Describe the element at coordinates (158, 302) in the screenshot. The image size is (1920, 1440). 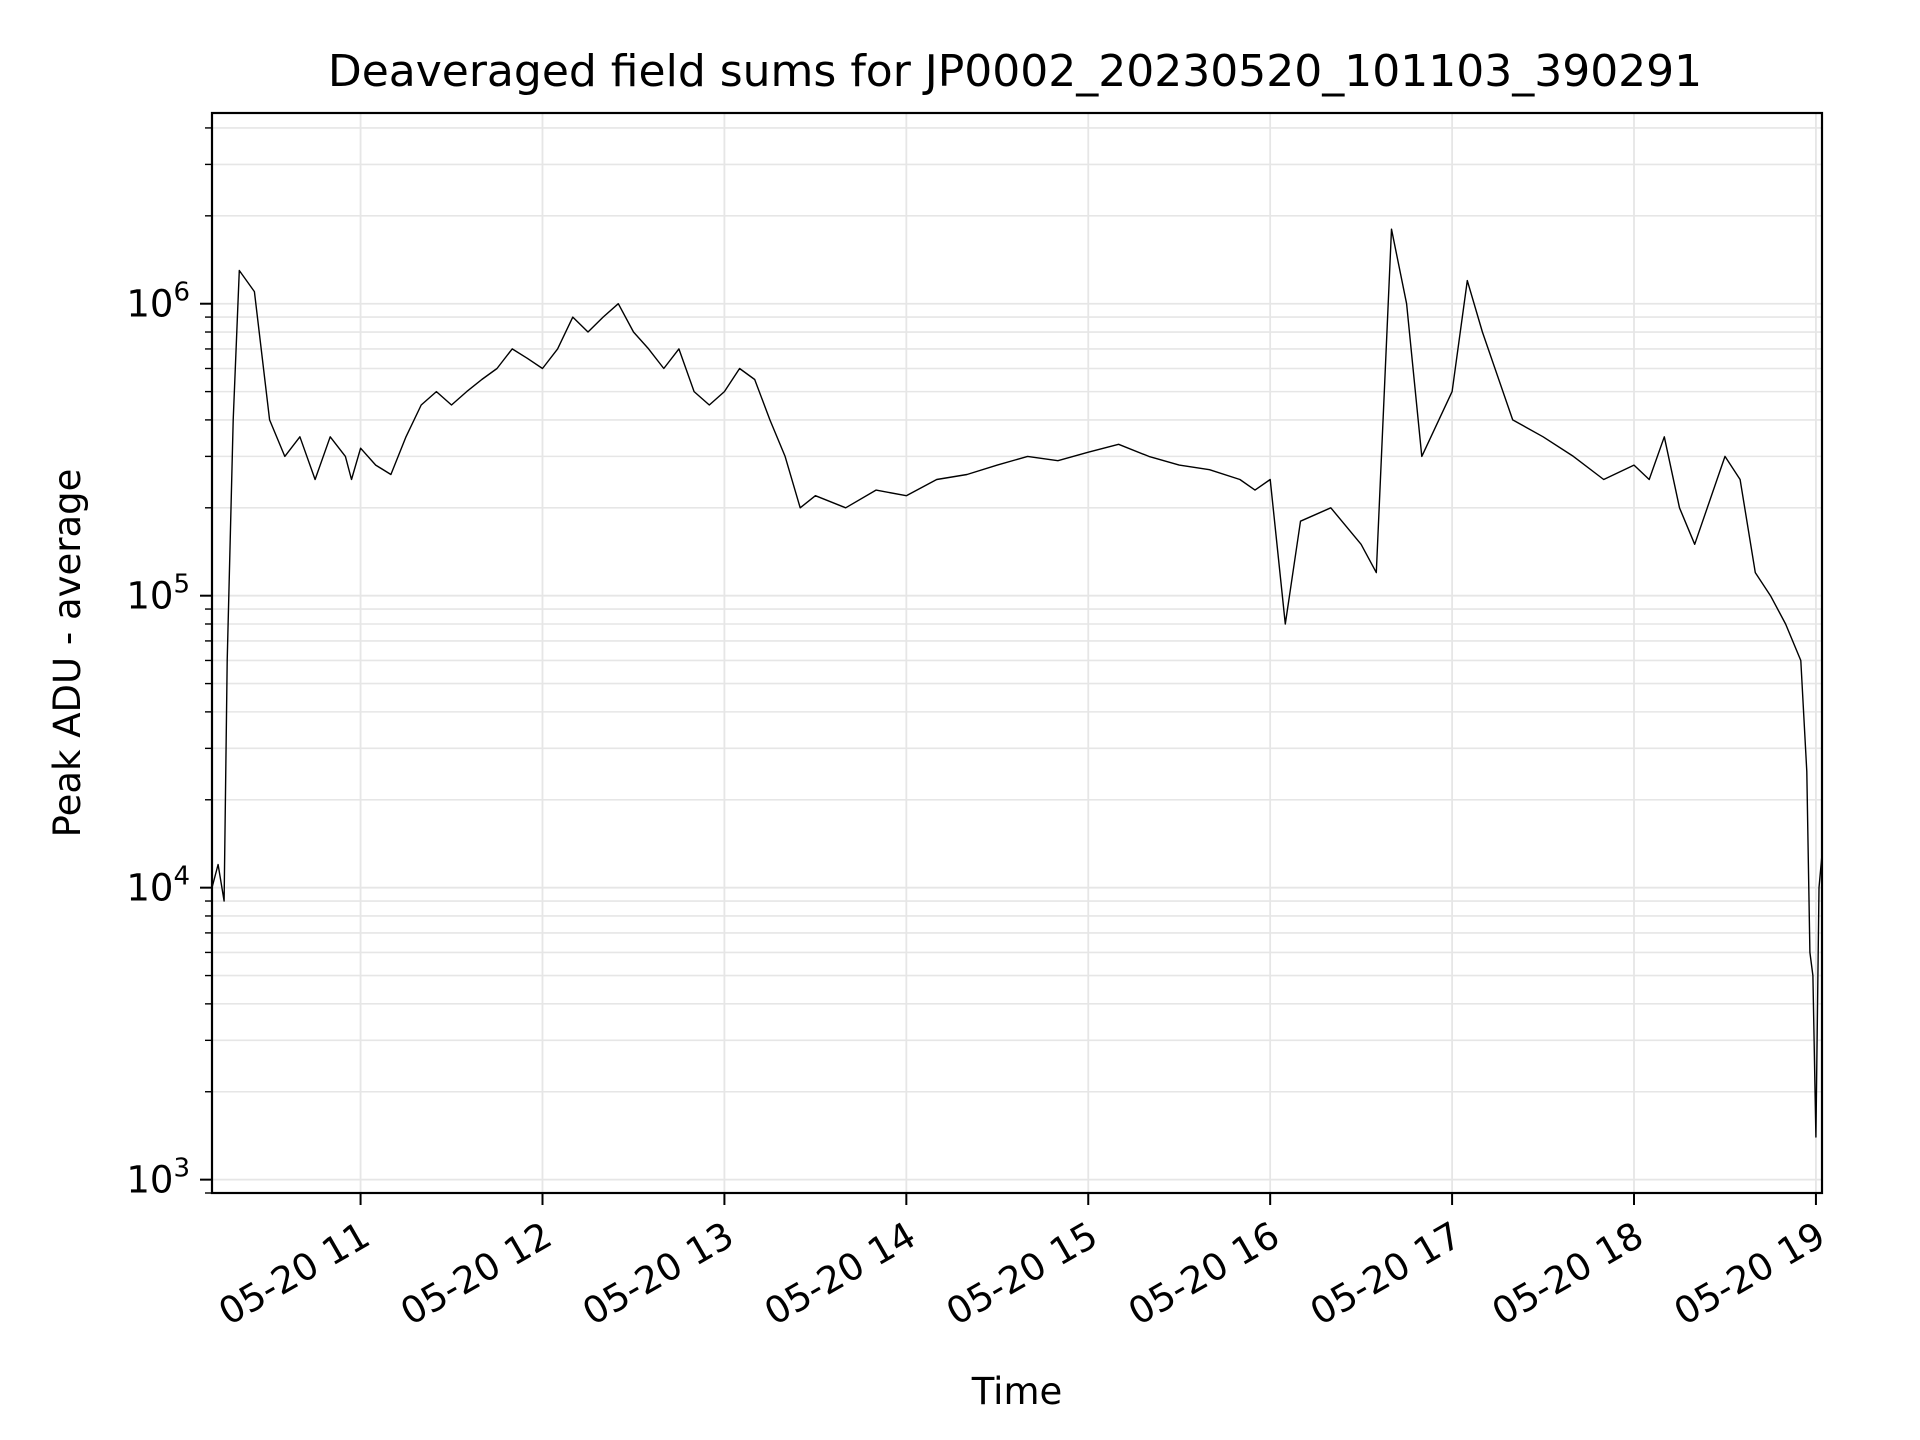
I see `y-tick-label: 106` at that location.